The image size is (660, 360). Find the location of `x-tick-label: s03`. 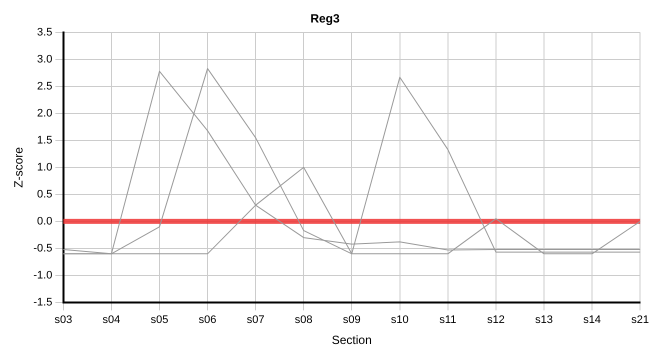

x-tick-label: s03 is located at coordinates (63, 320).